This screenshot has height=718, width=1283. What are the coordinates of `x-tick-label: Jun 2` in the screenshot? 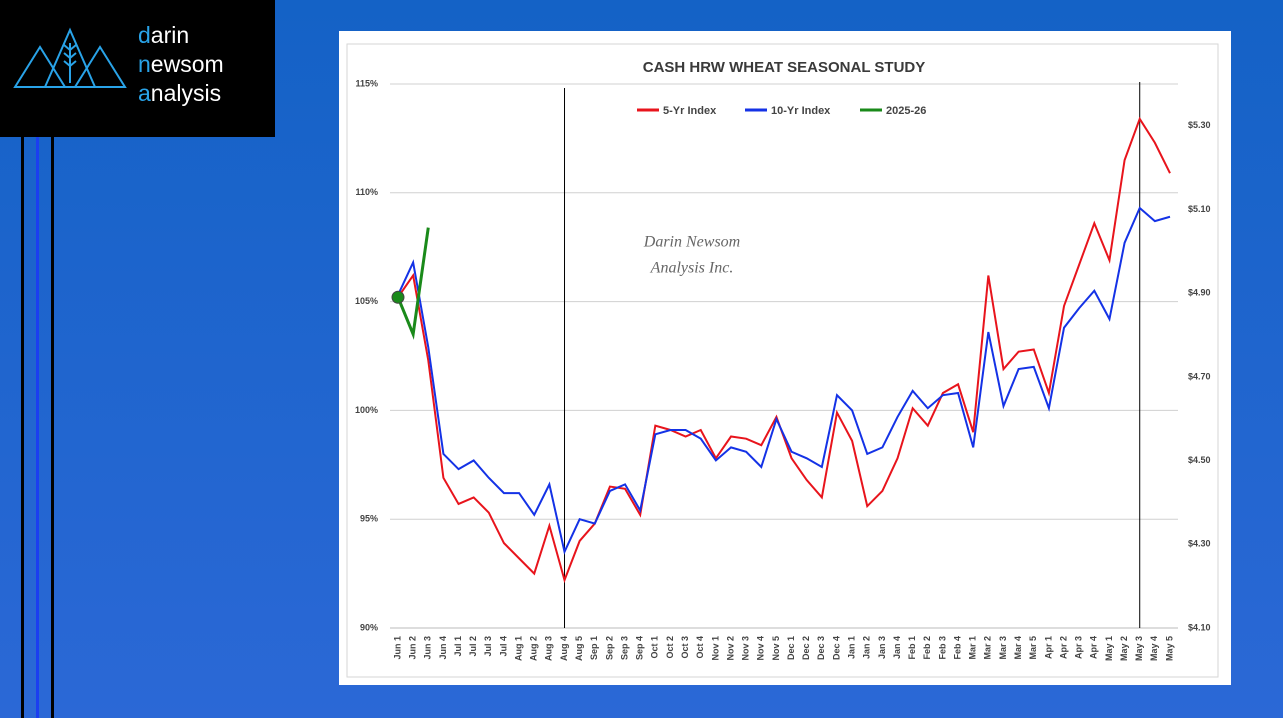 It's located at (413, 648).